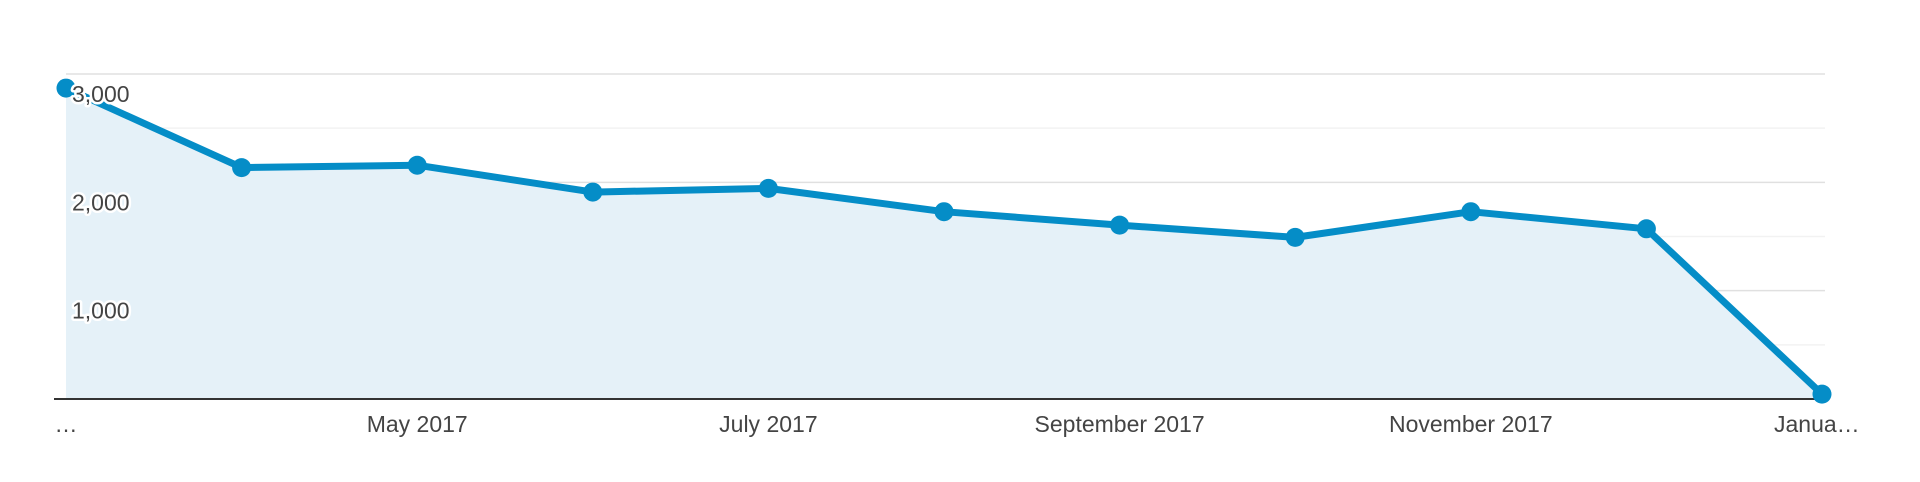 The width and height of the screenshot is (1920, 482). Describe the element at coordinates (101, 94) in the screenshot. I see `y-tick-label: 3,000` at that location.